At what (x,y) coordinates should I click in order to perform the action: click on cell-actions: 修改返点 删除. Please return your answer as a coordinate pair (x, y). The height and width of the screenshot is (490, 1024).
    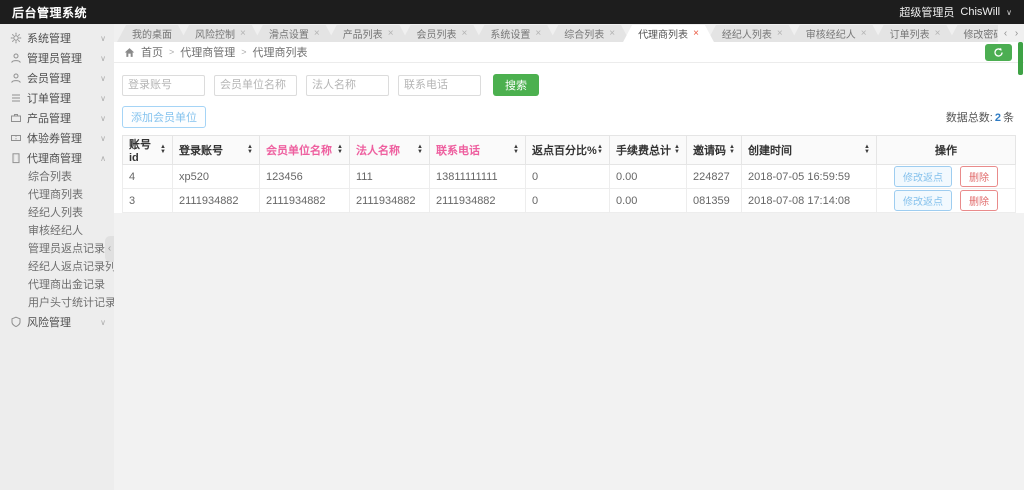
    Looking at the image, I should click on (946, 176).